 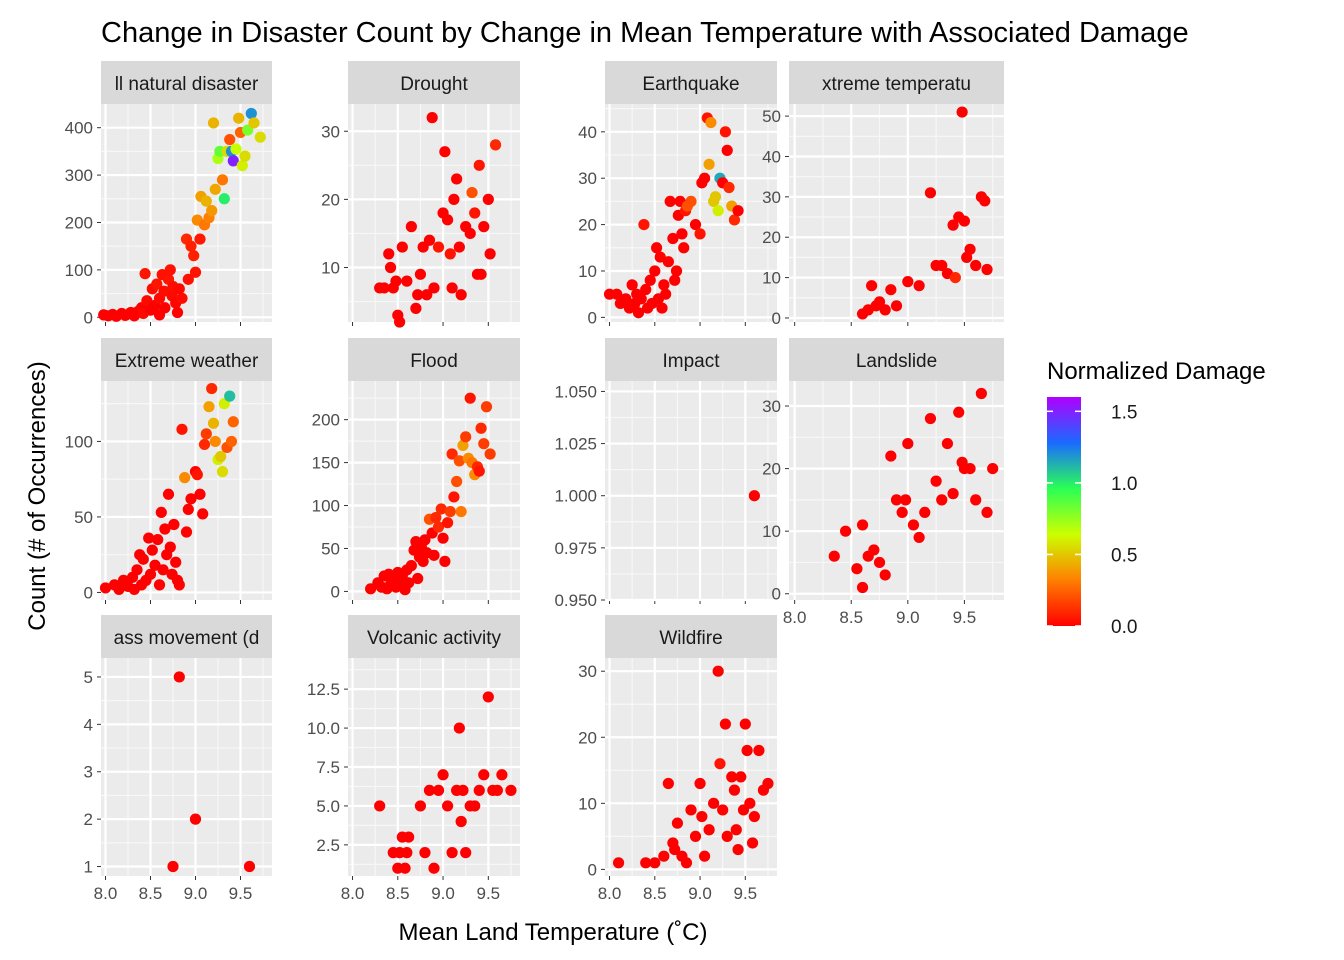 What do you see at coordinates (575, 600) in the screenshot?
I see `y-tick-label: 0.950` at bounding box center [575, 600].